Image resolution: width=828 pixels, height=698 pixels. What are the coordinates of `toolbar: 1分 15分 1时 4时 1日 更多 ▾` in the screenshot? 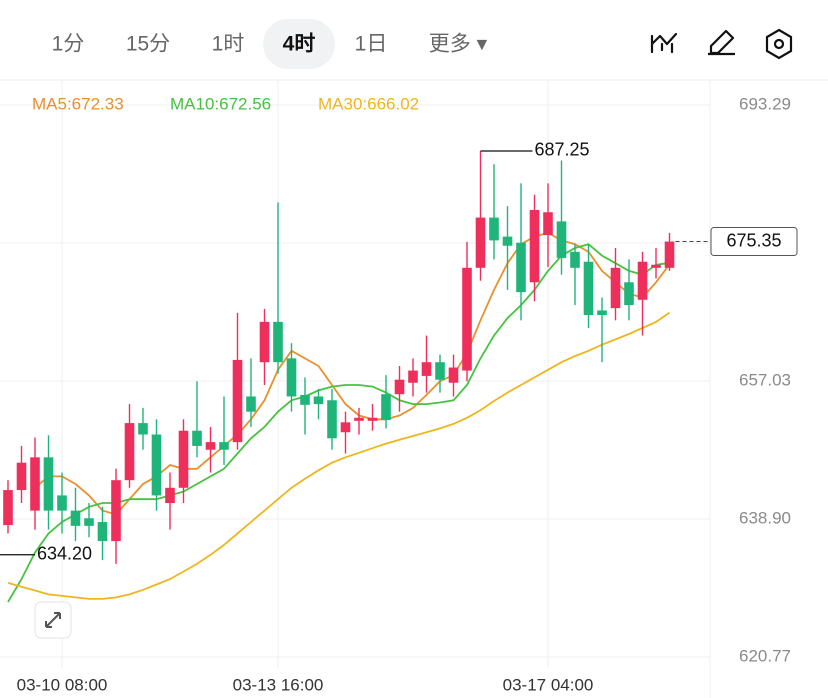 It's located at (270, 44).